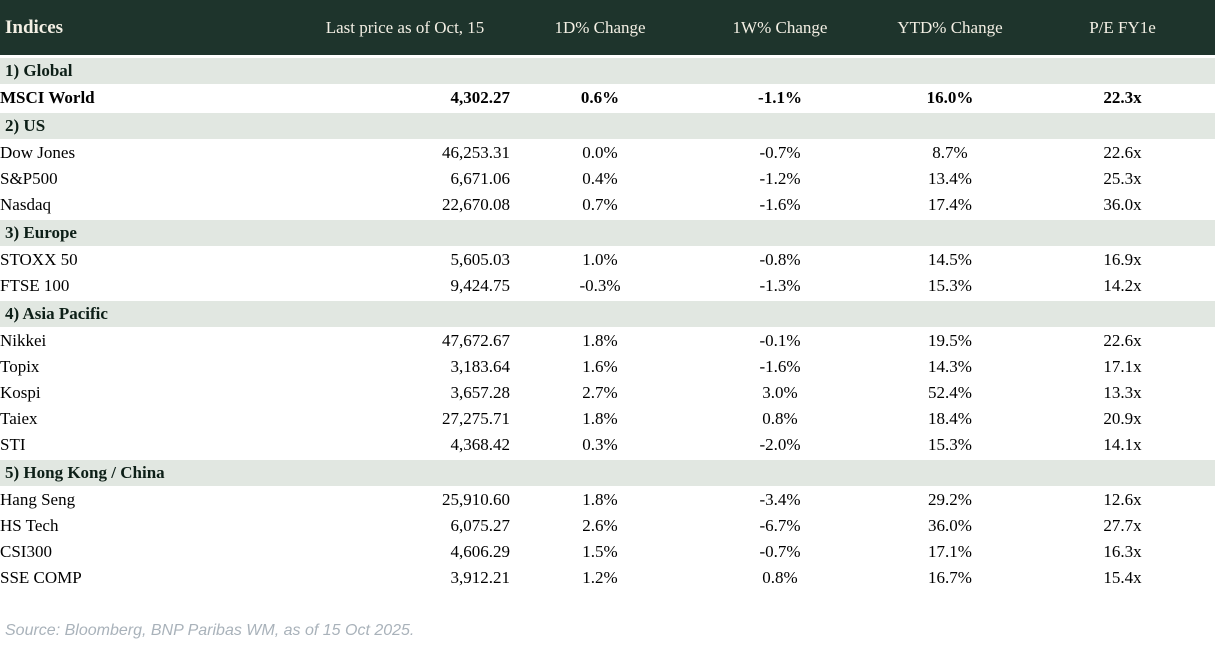  What do you see at coordinates (1122, 179) in the screenshot?
I see `pe-fy1e-cell: 25.3x` at bounding box center [1122, 179].